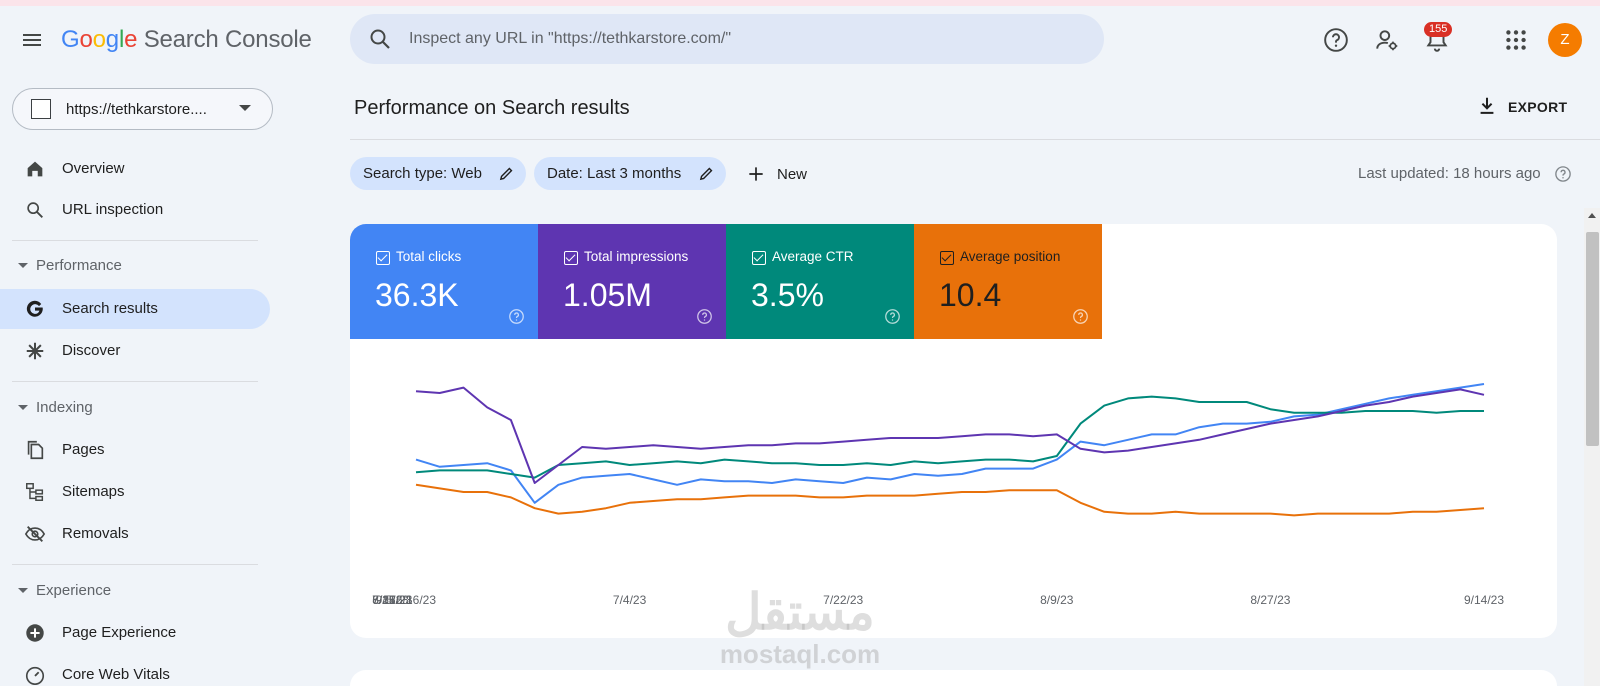 The height and width of the screenshot is (686, 1600). I want to click on download-icon, so click(1487, 105).